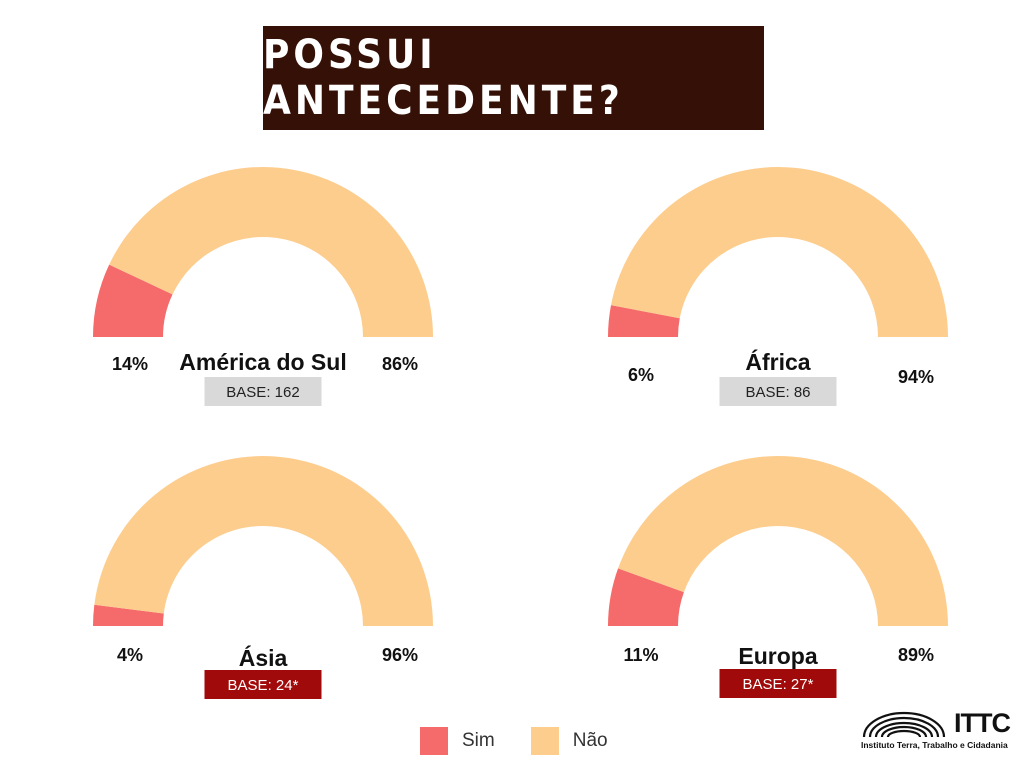 The image size is (1024, 768). Describe the element at coordinates (640, 655) in the screenshot. I see `pct-label-sim-europa: 11%` at that location.